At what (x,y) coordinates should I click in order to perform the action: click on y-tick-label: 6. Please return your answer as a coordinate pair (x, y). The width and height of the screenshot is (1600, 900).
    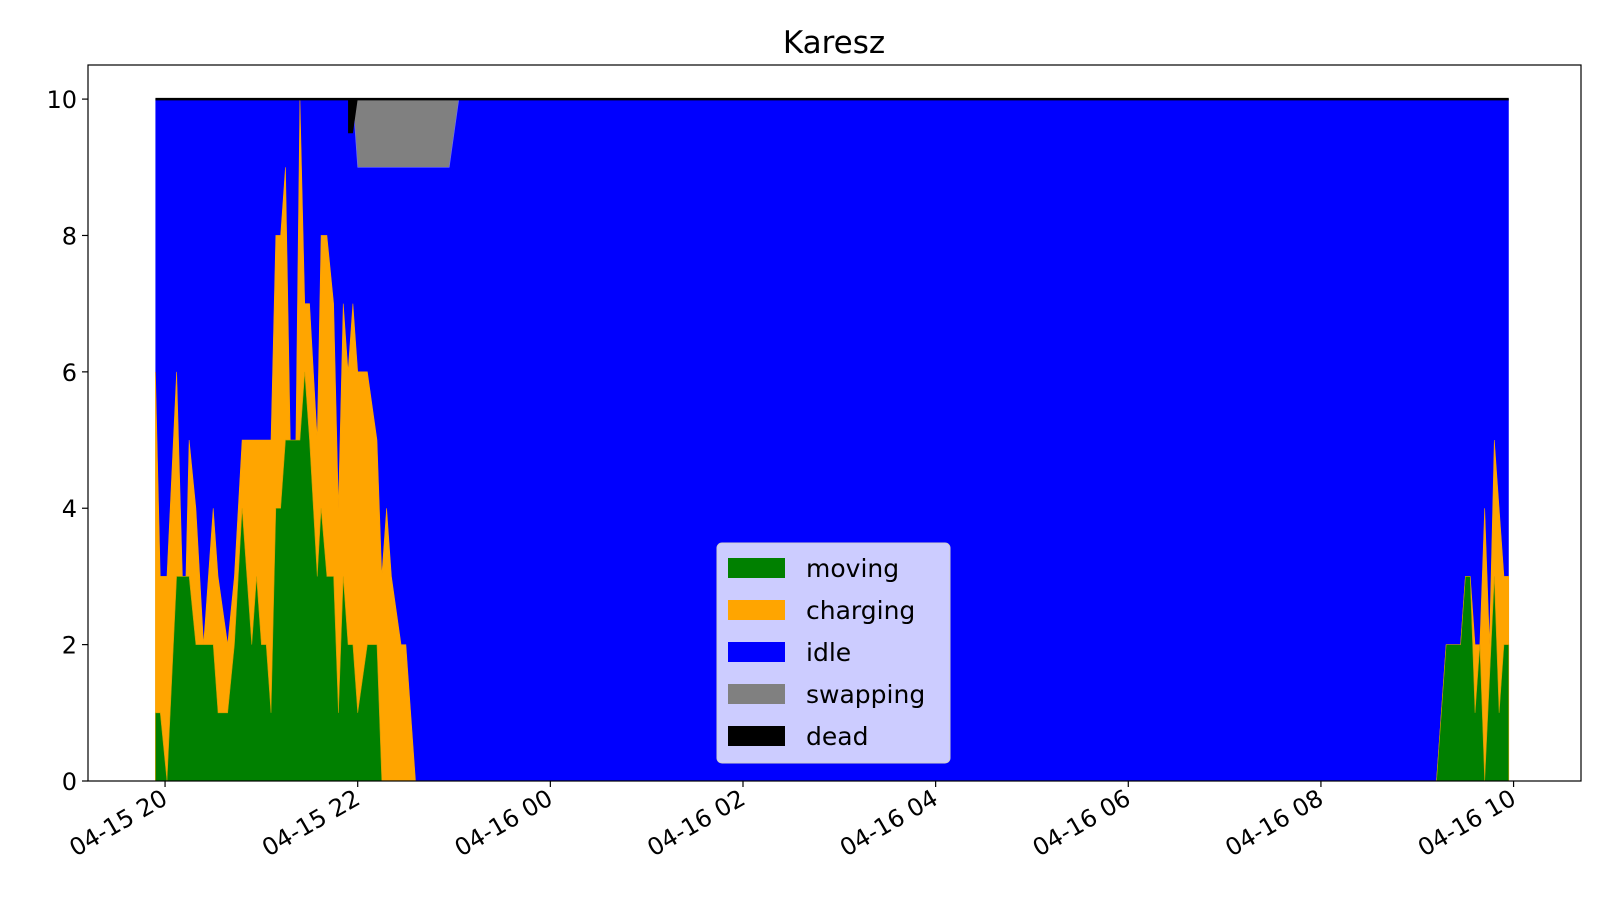
    Looking at the image, I should click on (69, 373).